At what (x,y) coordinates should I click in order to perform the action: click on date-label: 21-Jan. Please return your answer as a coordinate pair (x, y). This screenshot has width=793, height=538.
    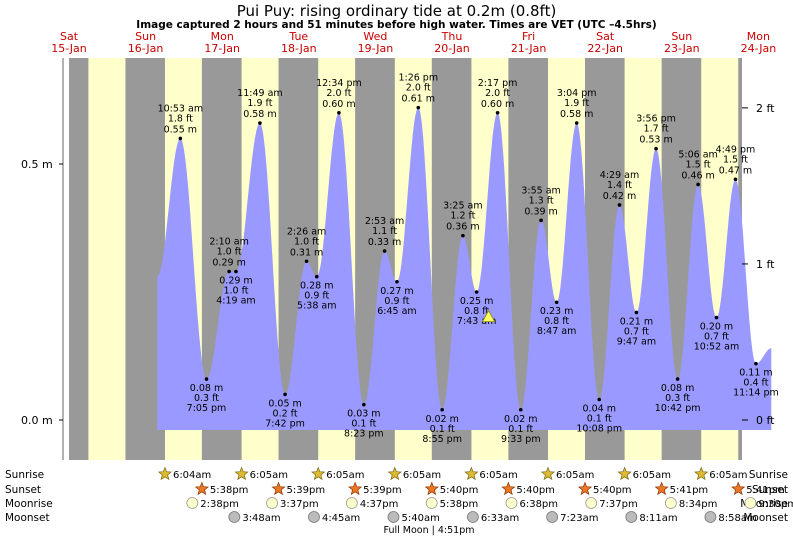
    Looking at the image, I should click on (529, 48).